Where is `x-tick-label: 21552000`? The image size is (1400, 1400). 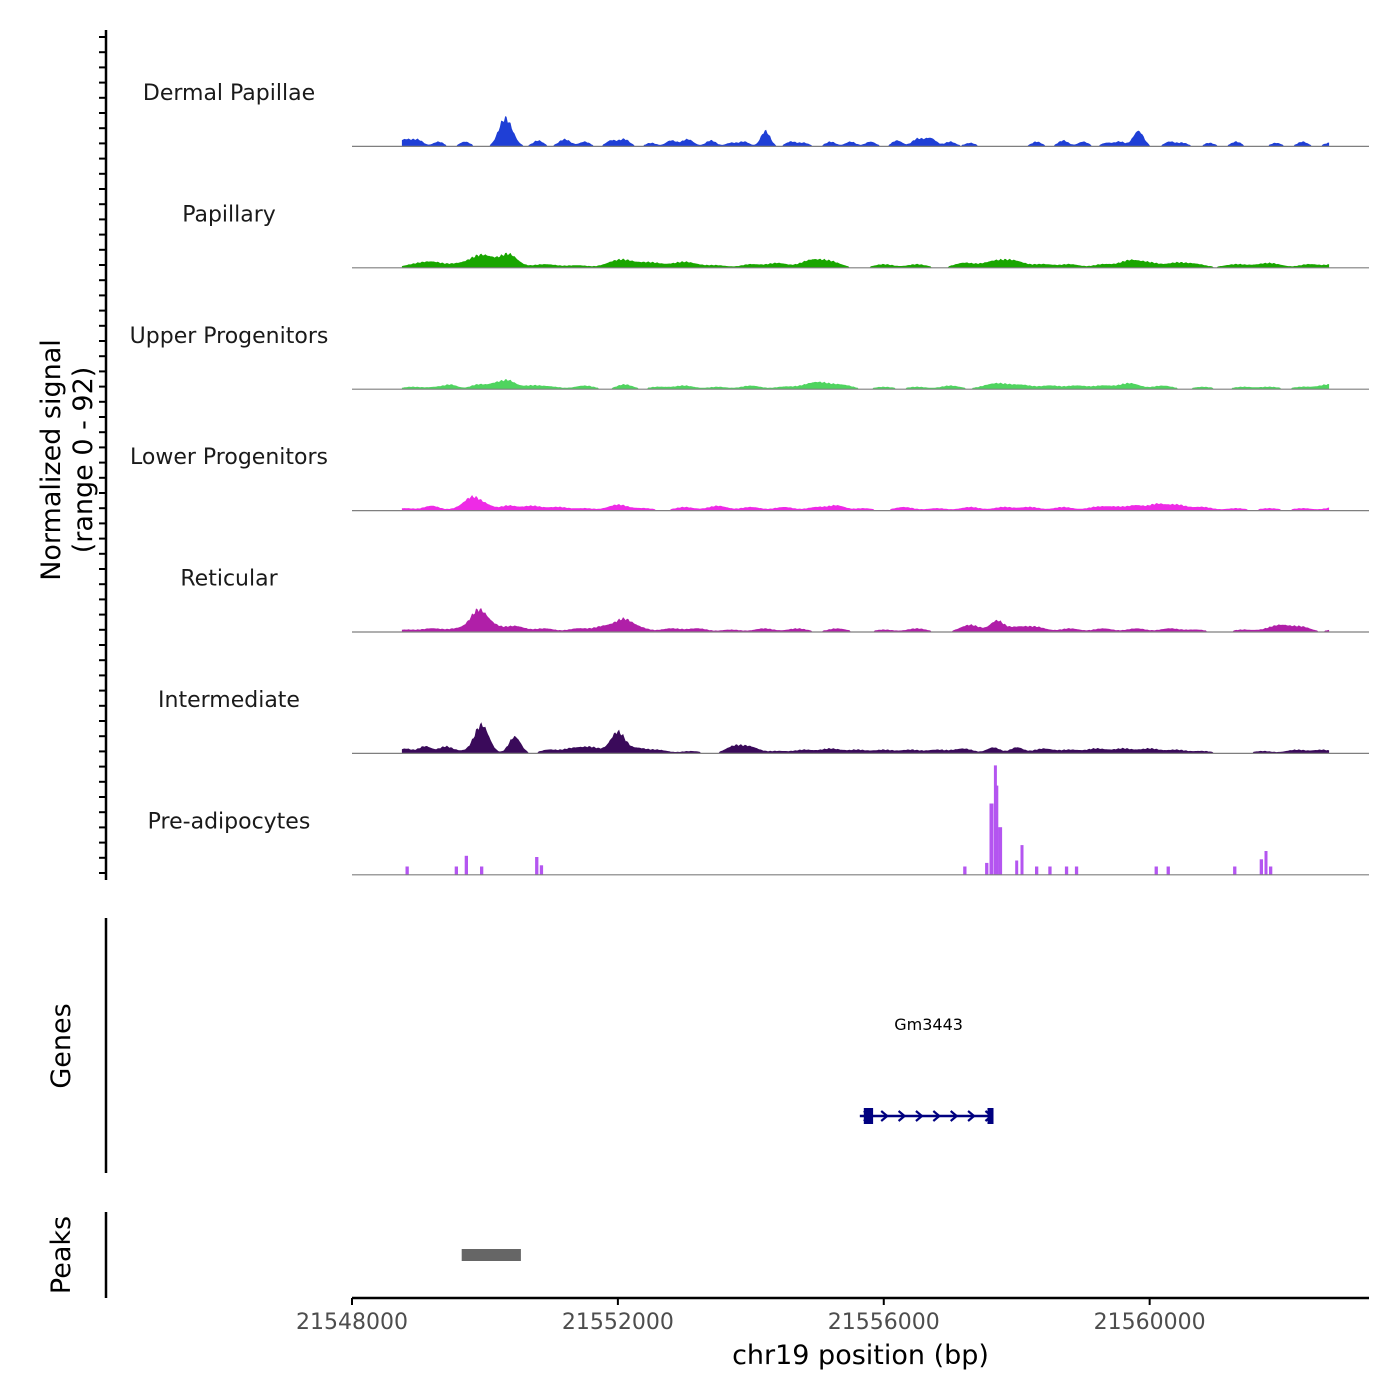
x-tick-label: 21552000 is located at coordinates (618, 1322).